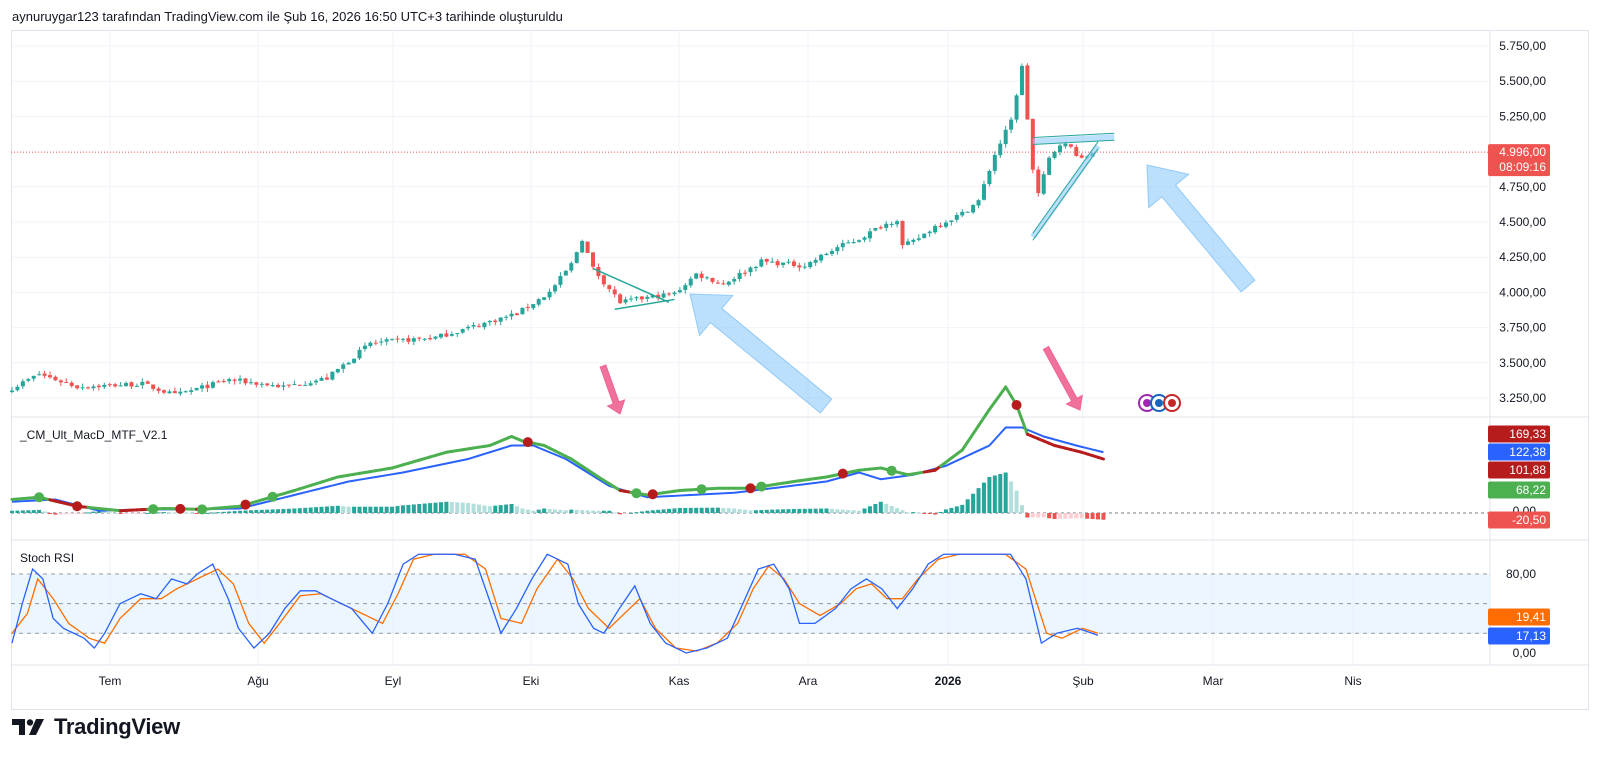 This screenshot has width=1600, height=776. What do you see at coordinates (631, 285) in the screenshot?
I see `triangle-1-upper-line` at bounding box center [631, 285].